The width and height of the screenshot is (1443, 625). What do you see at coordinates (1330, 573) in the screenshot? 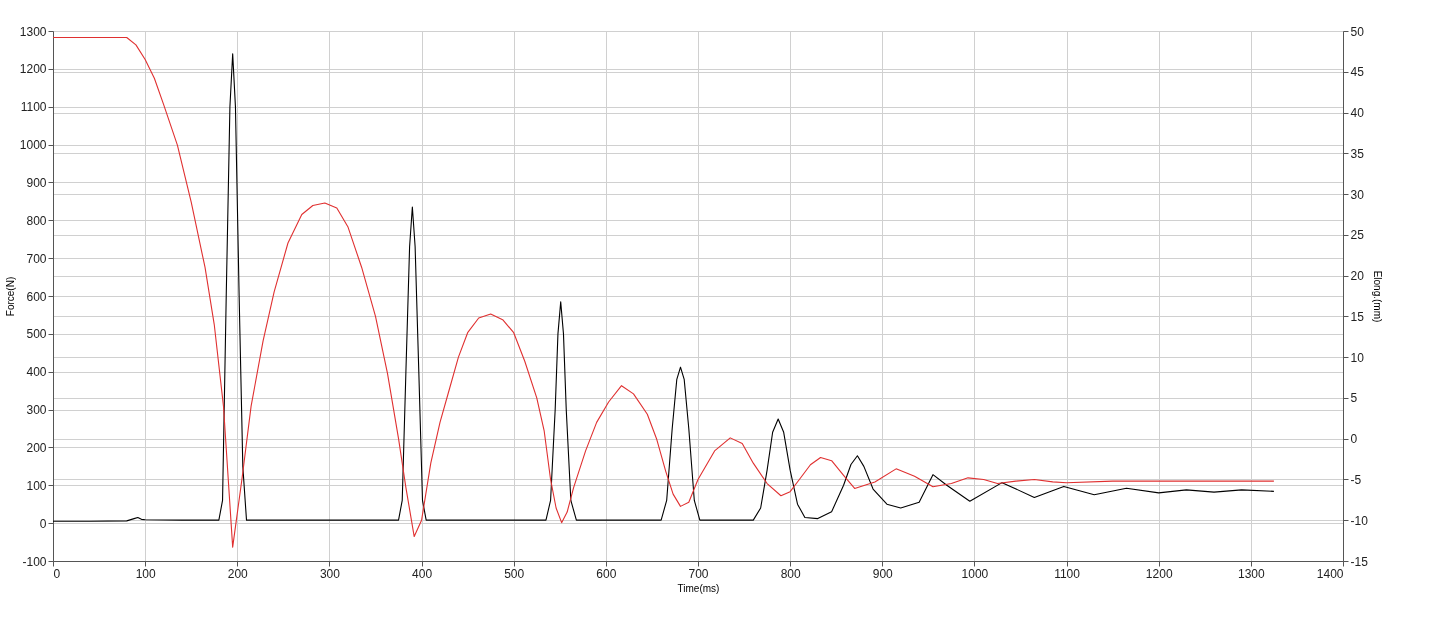
I see `x-tick-label: 1400` at bounding box center [1330, 573].